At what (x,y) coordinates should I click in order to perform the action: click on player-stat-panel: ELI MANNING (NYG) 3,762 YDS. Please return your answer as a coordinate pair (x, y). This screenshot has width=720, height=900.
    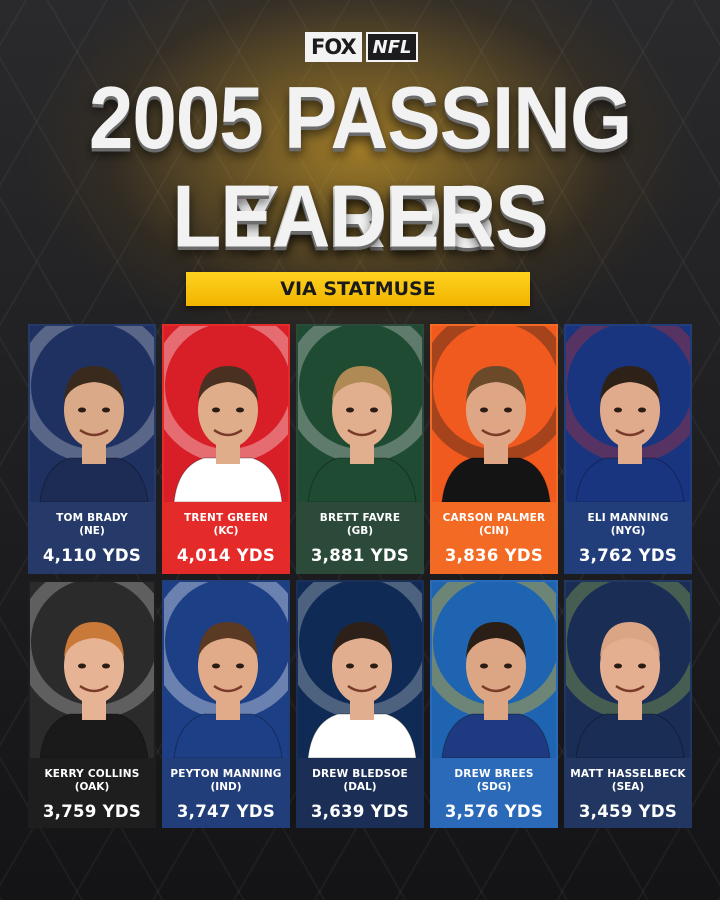
    Looking at the image, I should click on (628, 537).